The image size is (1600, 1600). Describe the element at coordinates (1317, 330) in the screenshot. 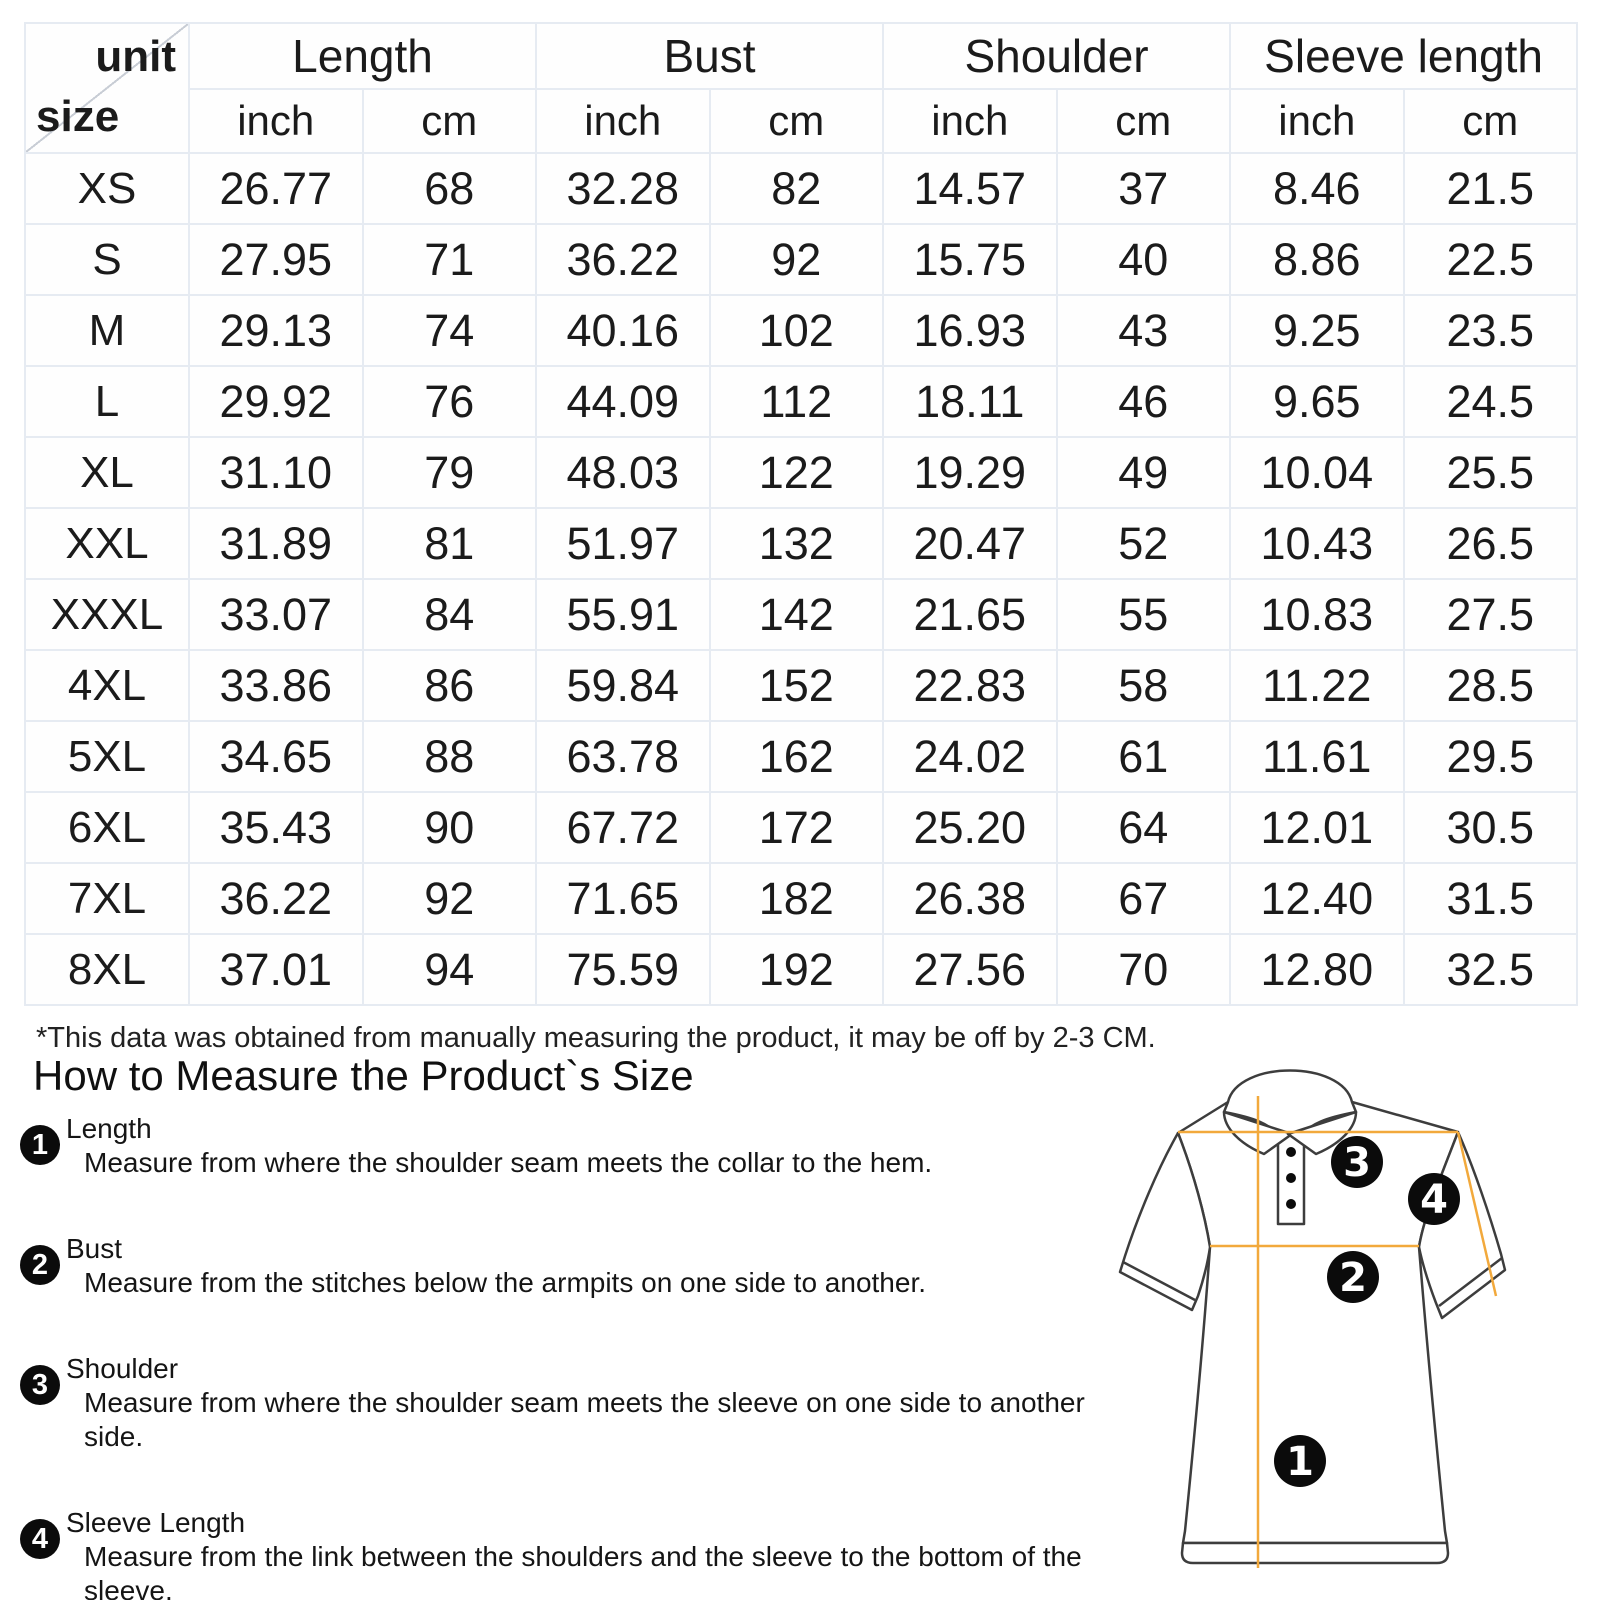

I see `value-cell-sleeve-inch: 9.25` at that location.